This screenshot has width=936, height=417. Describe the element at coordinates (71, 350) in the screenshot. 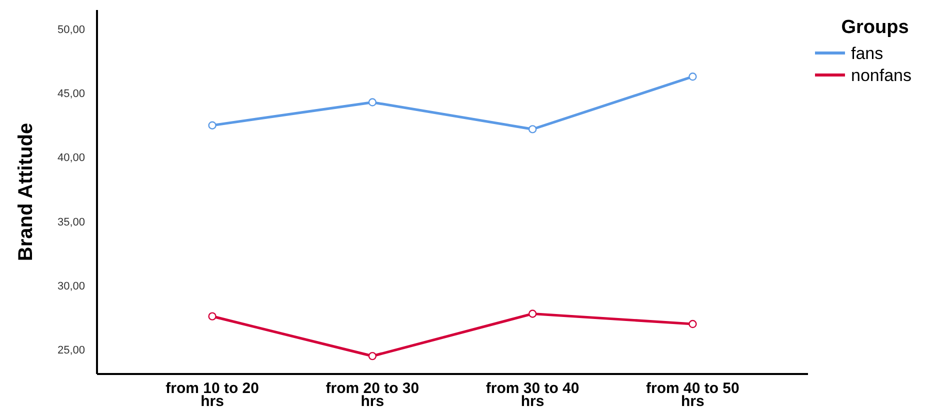

I see `y-tick-label: 25,00` at that location.